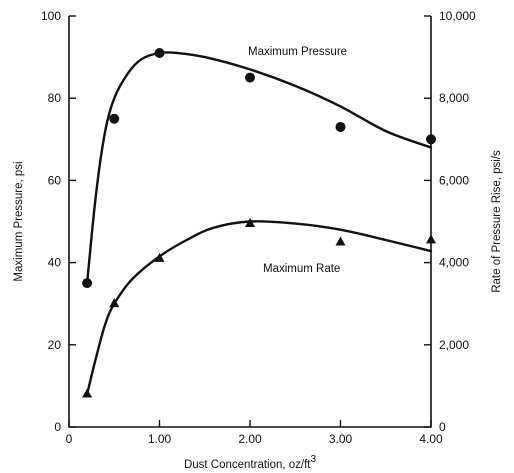 This screenshot has width=514, height=473. Describe the element at coordinates (431, 439) in the screenshot. I see `x-tick-label: 4.00` at that location.